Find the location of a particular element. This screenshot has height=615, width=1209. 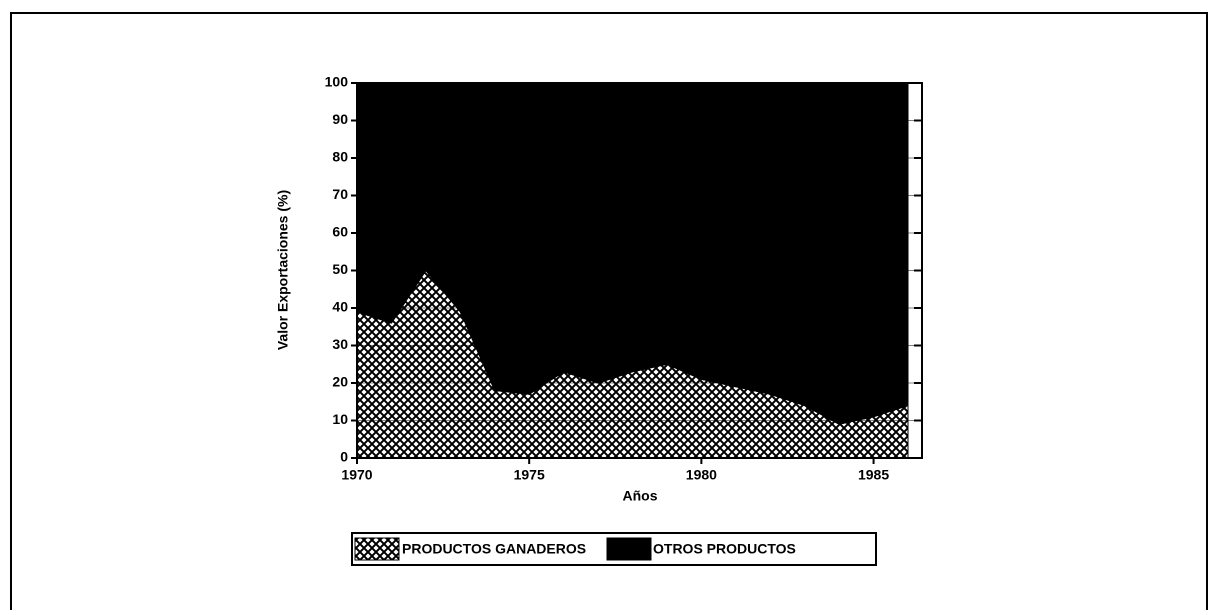

y-tick-label: 80 is located at coordinates (340, 157).